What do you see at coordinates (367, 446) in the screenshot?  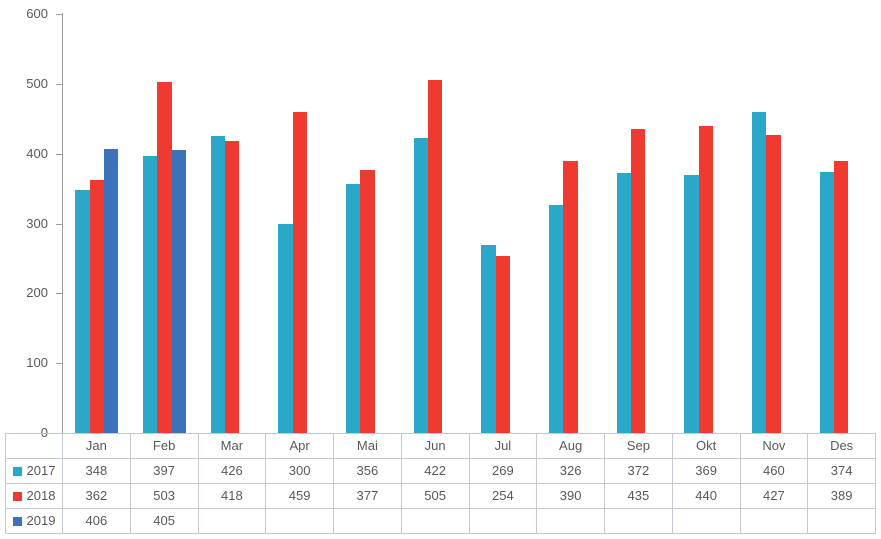 I see `month-header-Mai: Mai` at bounding box center [367, 446].